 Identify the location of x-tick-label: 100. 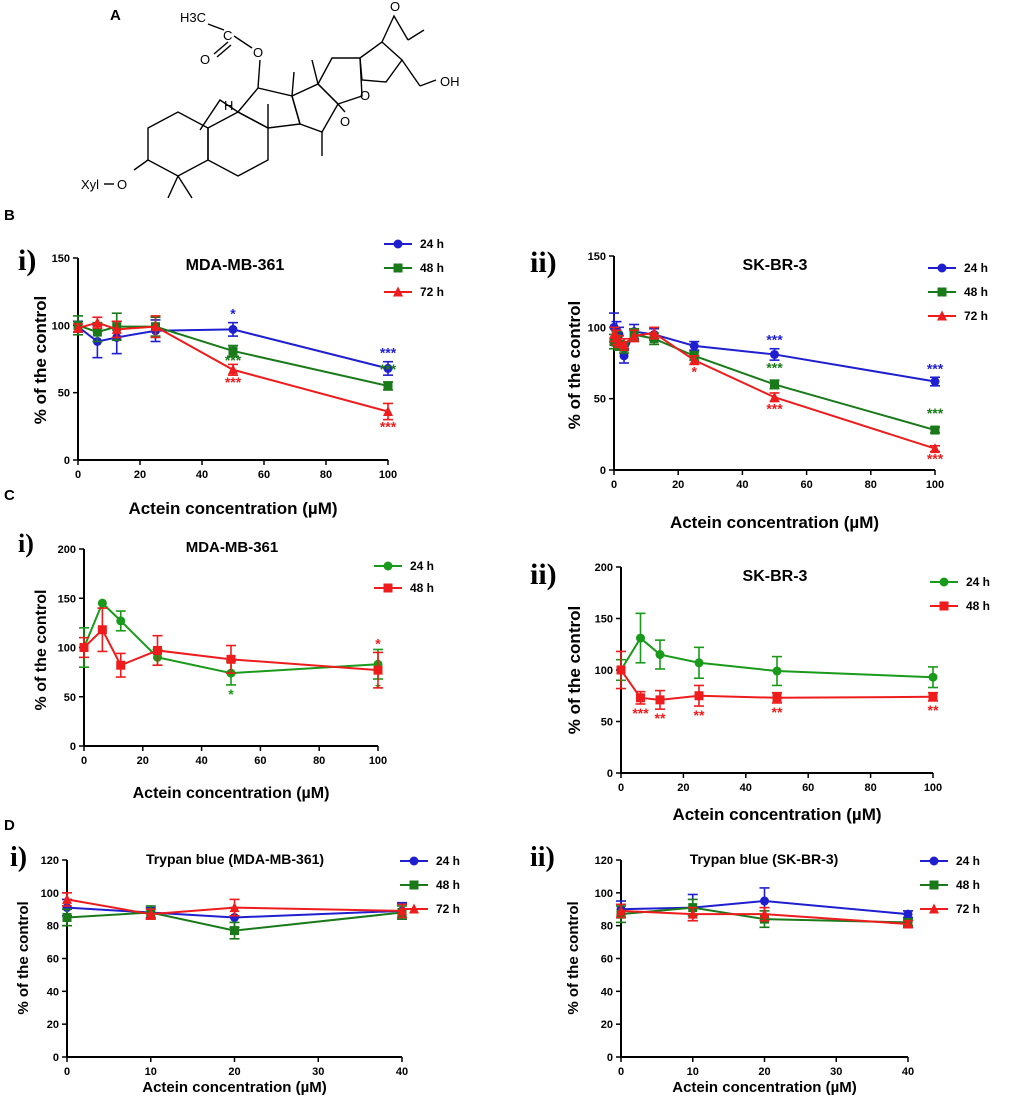
(935, 485).